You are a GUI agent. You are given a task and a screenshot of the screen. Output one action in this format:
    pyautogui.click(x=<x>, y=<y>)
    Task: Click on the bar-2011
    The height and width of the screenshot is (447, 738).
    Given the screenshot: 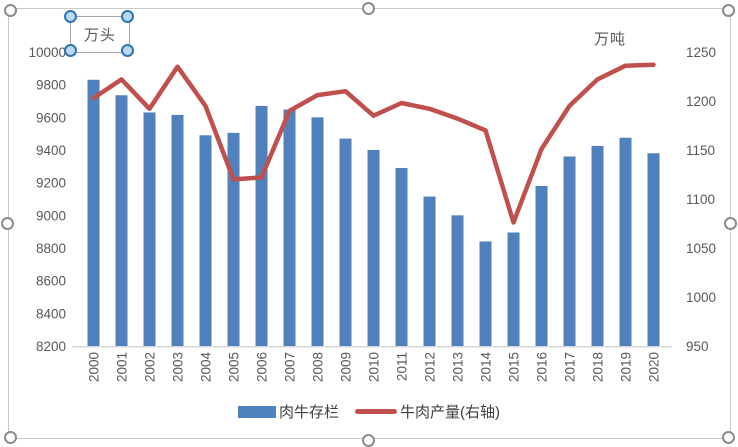 What is the action you would take?
    pyautogui.click(x=401, y=256)
    